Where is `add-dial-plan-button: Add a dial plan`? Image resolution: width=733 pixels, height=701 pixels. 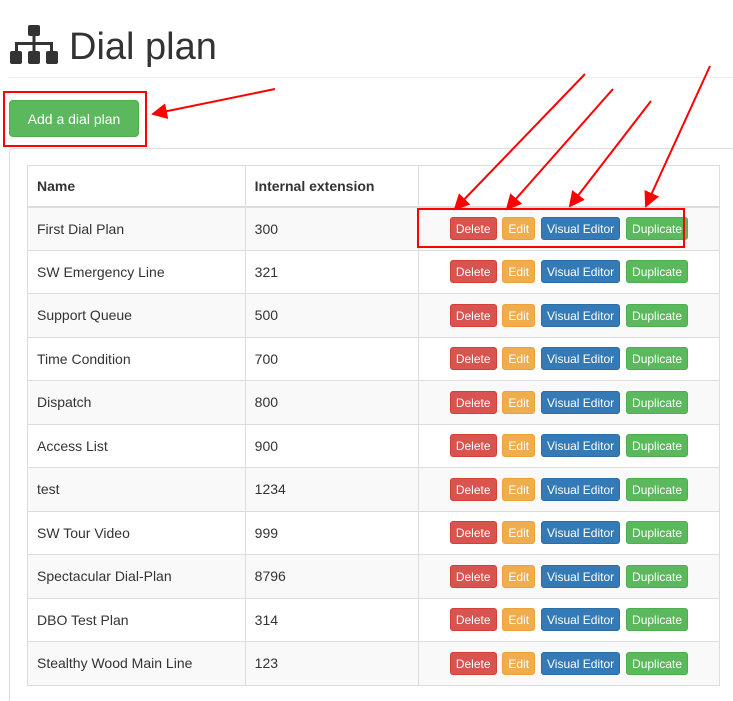
add-dial-plan-button: Add a dial plan is located at coordinates (74, 118).